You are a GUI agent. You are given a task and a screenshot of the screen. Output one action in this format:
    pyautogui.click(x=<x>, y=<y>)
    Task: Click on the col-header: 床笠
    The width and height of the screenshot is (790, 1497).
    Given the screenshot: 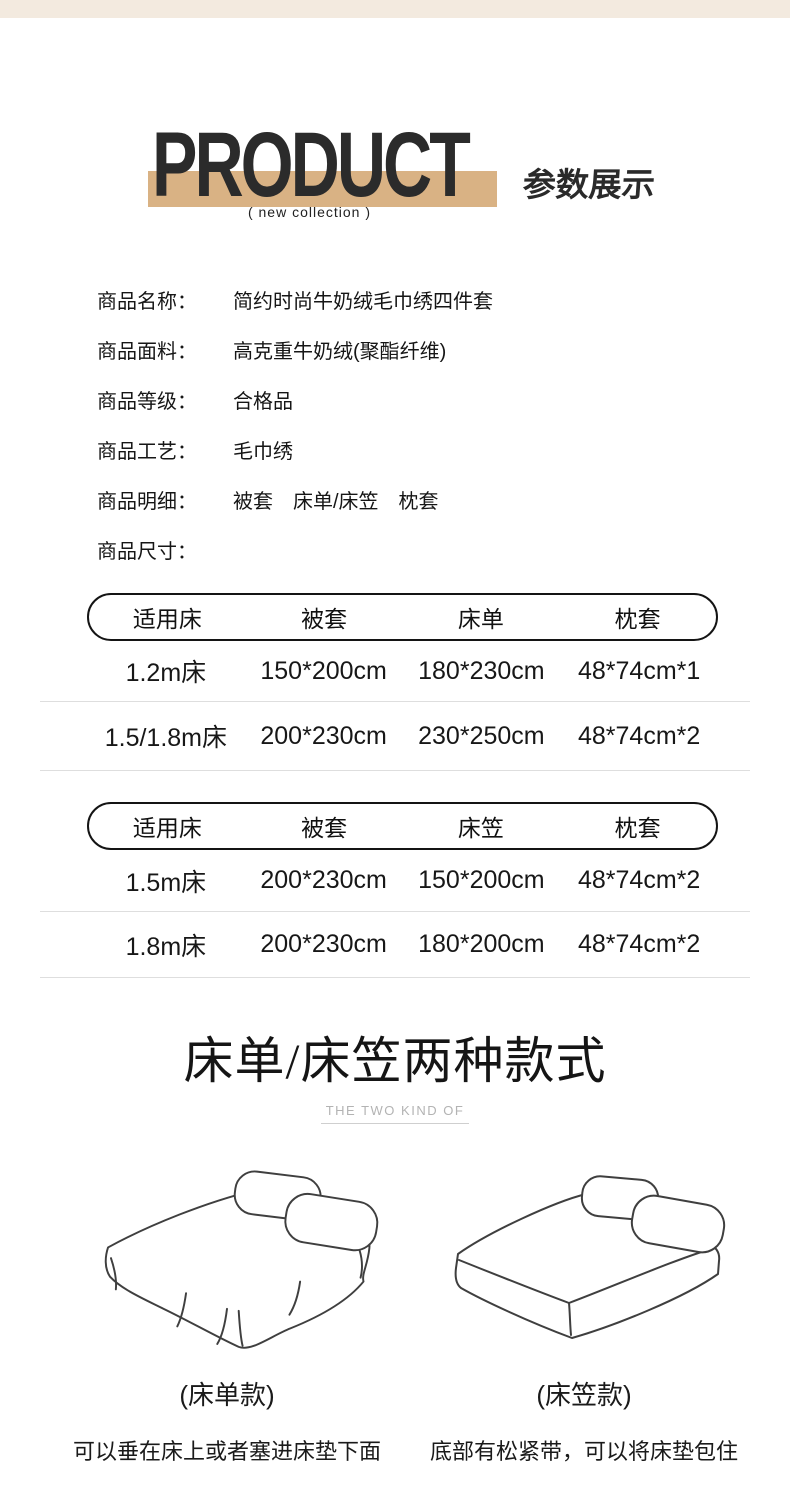 What is the action you would take?
    pyautogui.click(x=480, y=828)
    